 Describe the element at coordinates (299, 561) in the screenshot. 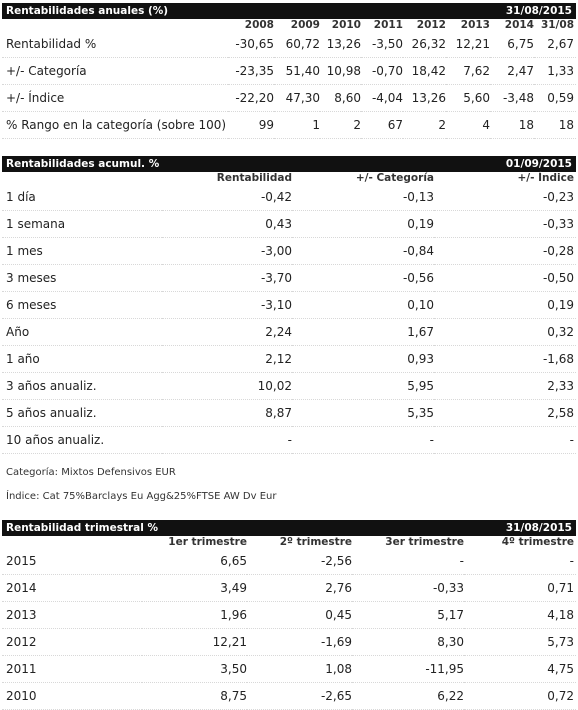

I see `cell-value: -2,56` at that location.